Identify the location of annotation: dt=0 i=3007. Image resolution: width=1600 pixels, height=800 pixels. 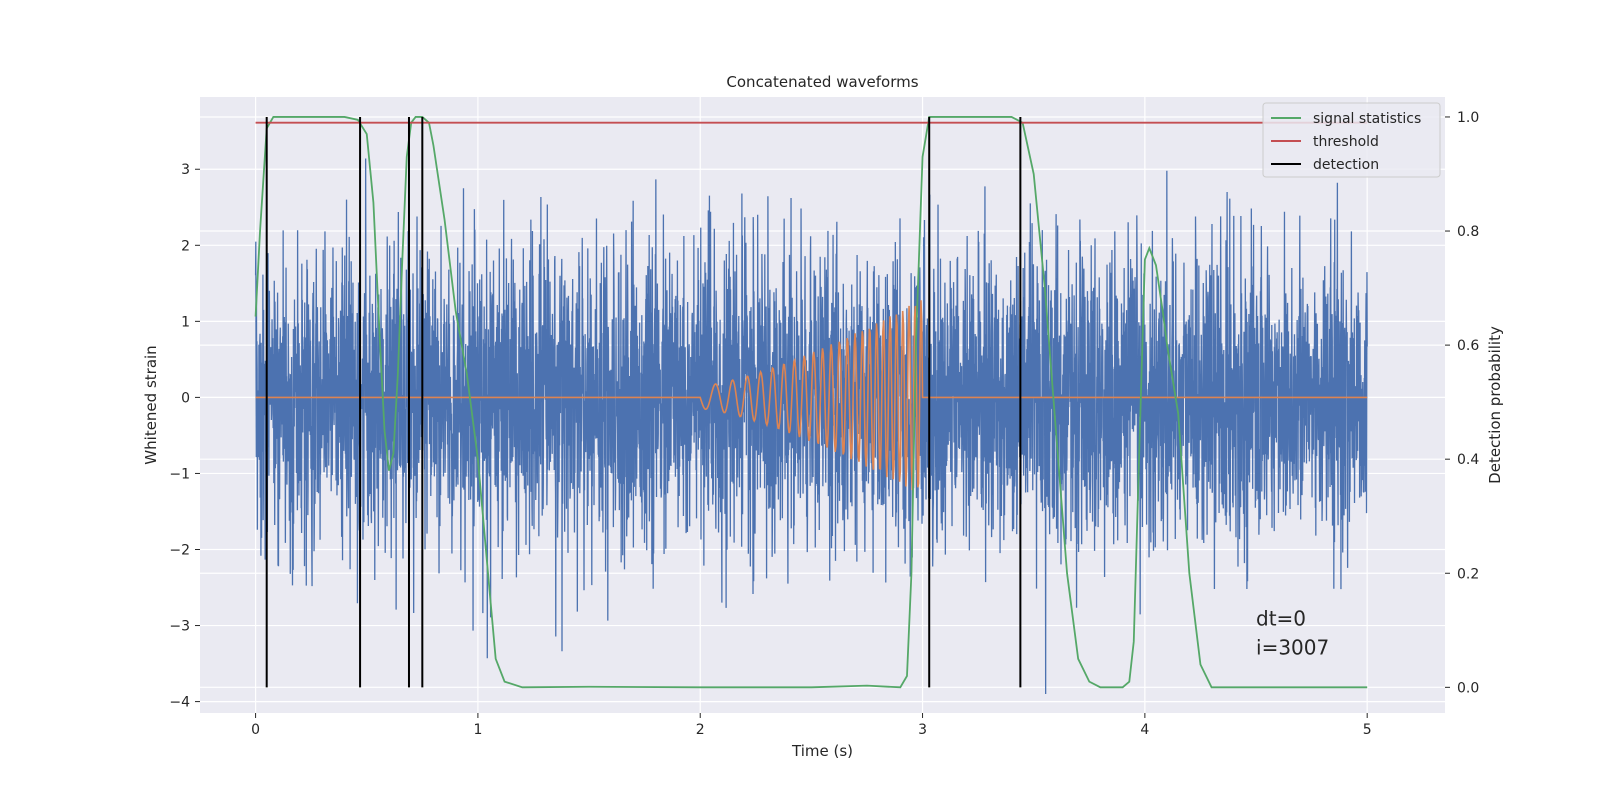
(1292, 633).